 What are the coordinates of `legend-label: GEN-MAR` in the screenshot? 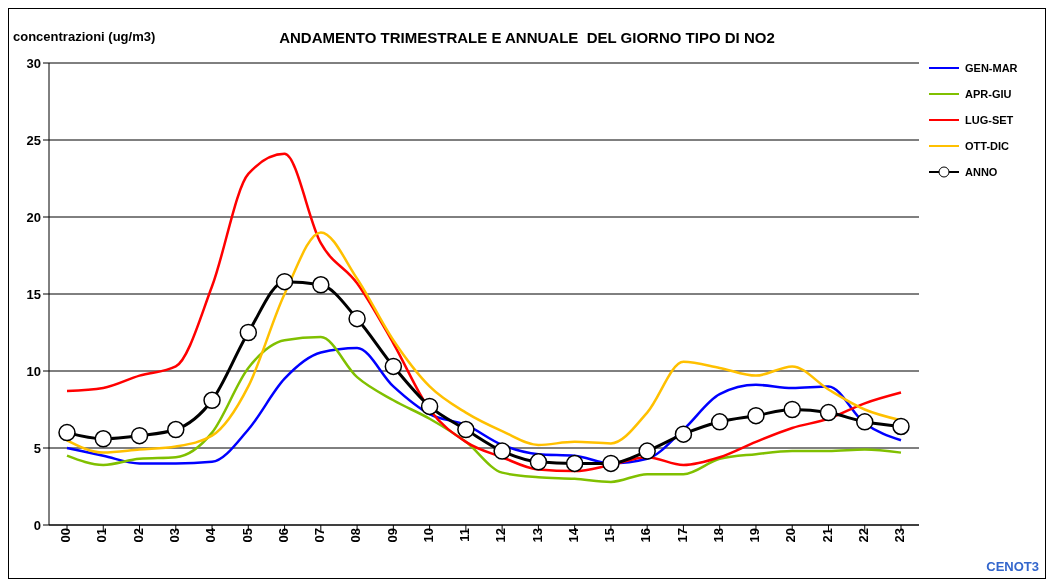 It's located at (991, 68).